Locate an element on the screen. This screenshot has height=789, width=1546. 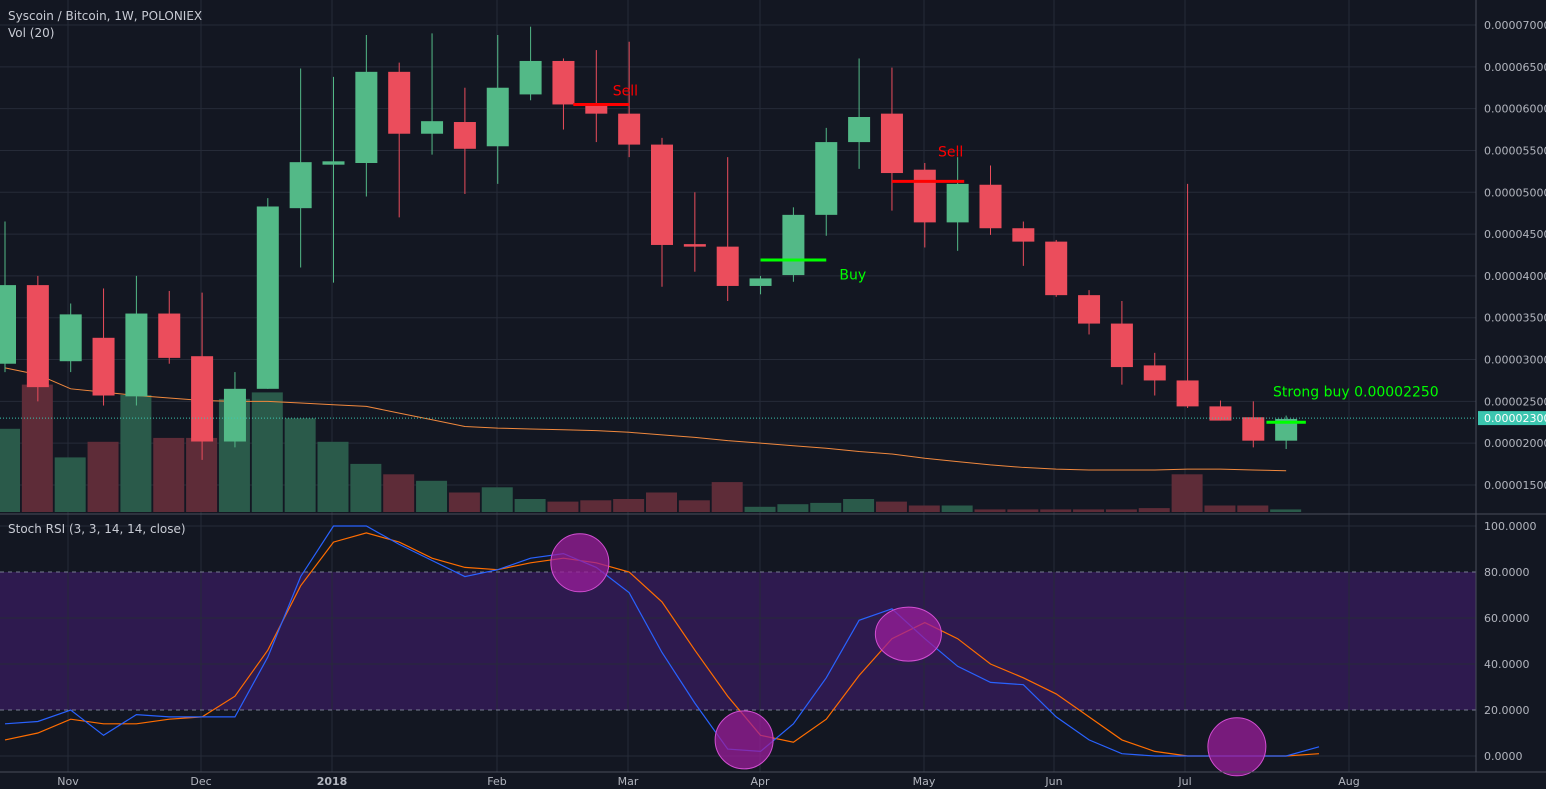
stoch-rsi-label: Stoch RSI (3, 3, 14, 14, close) is located at coordinates (97, 529).